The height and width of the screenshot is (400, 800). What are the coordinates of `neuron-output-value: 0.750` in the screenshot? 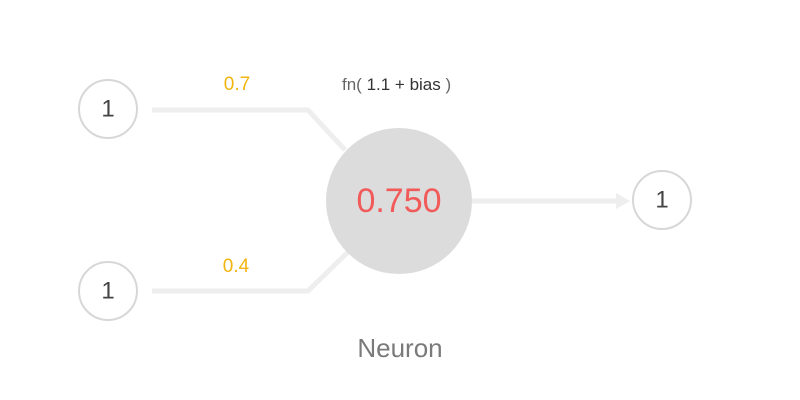 It's located at (398, 201).